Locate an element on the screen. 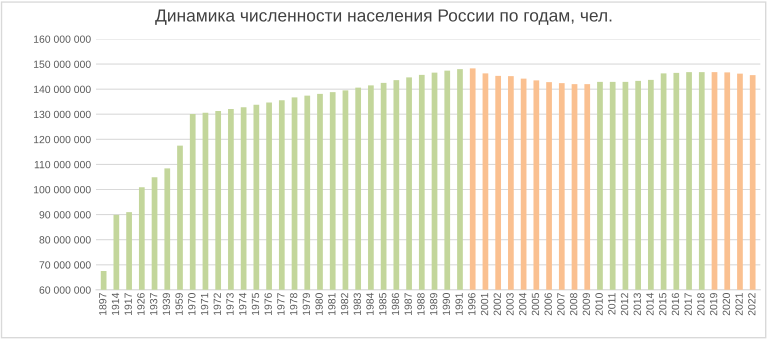 This screenshot has height=339, width=768. x-tick-label: 1987 is located at coordinates (408, 304).